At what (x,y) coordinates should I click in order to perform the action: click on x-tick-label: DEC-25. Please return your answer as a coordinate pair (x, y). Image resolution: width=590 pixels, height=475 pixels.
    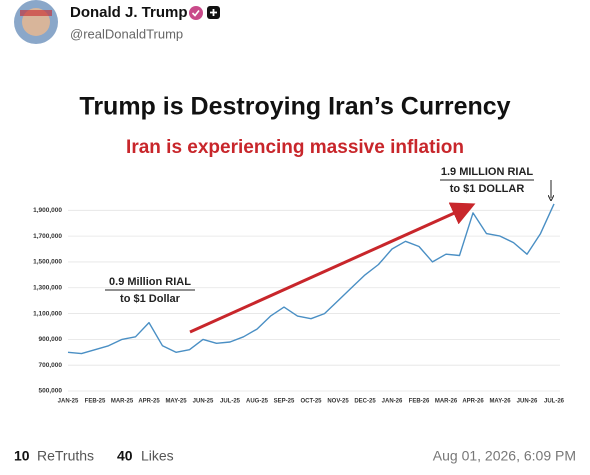
    Looking at the image, I should click on (365, 402).